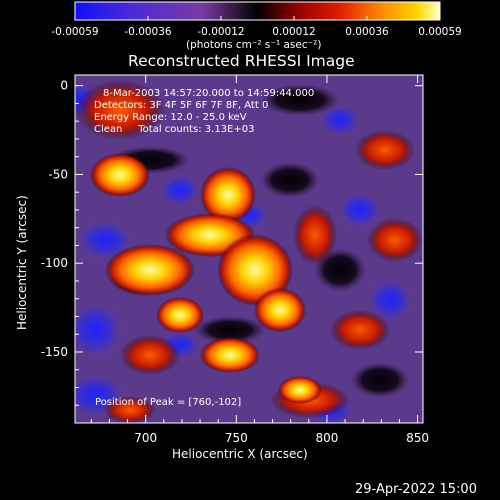 The height and width of the screenshot is (500, 500). Describe the element at coordinates (174, 129) in the screenshot. I see `algorithm-counts: Clean Total counts: 3.13E+03` at that location.